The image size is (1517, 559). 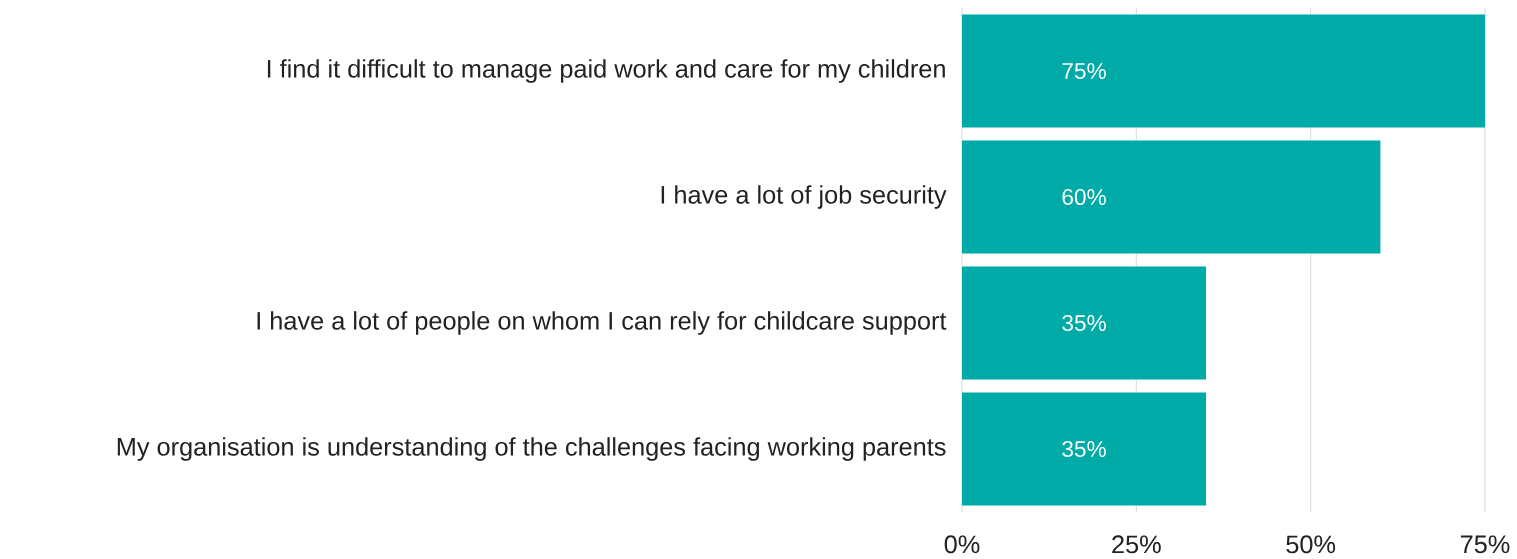 I want to click on data-label: 60%, so click(x=1084, y=197).